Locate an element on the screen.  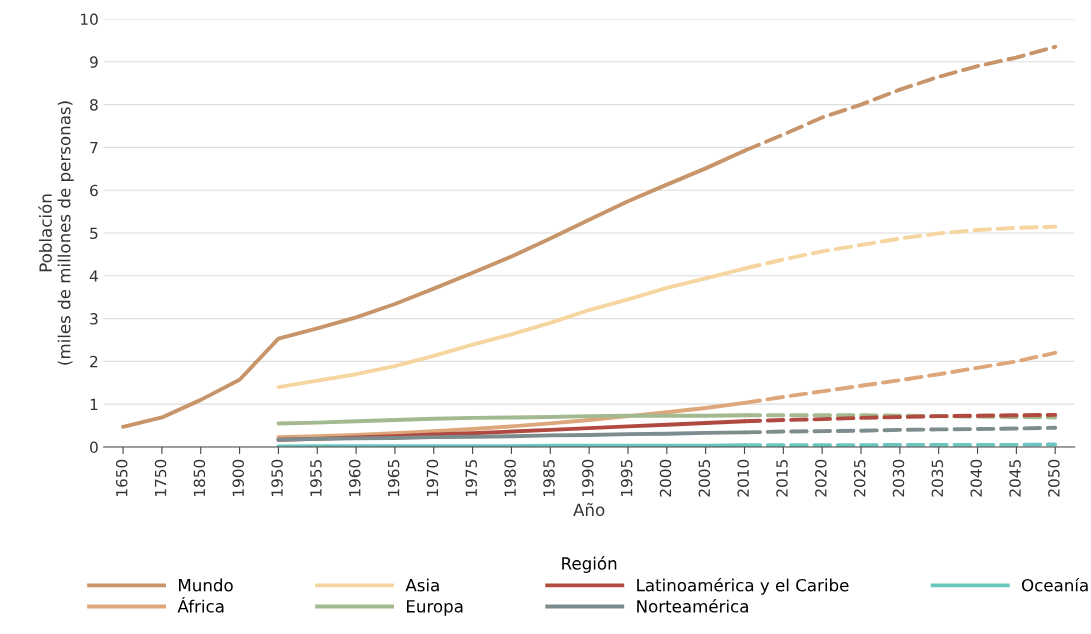
legend-title: Región is located at coordinates (589, 564).